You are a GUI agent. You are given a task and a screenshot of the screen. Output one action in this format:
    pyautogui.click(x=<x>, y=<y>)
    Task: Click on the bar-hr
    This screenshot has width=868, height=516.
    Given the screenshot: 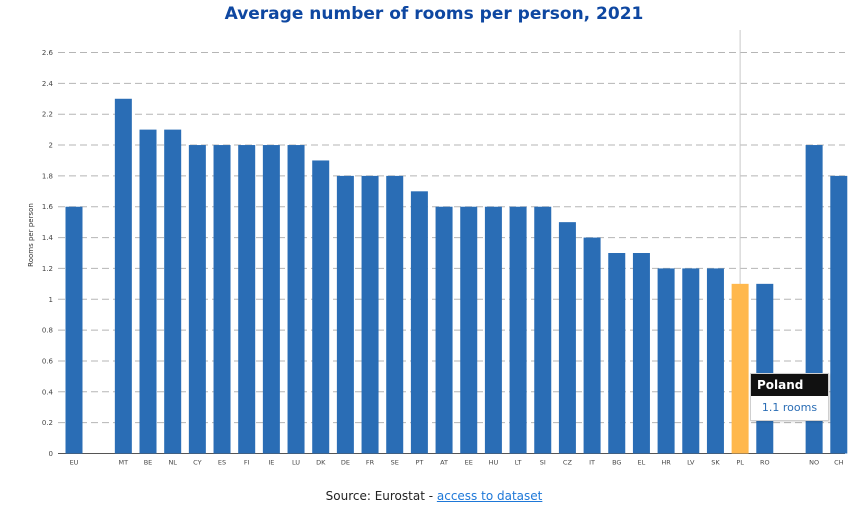 What is the action you would take?
    pyautogui.click(x=666, y=361)
    